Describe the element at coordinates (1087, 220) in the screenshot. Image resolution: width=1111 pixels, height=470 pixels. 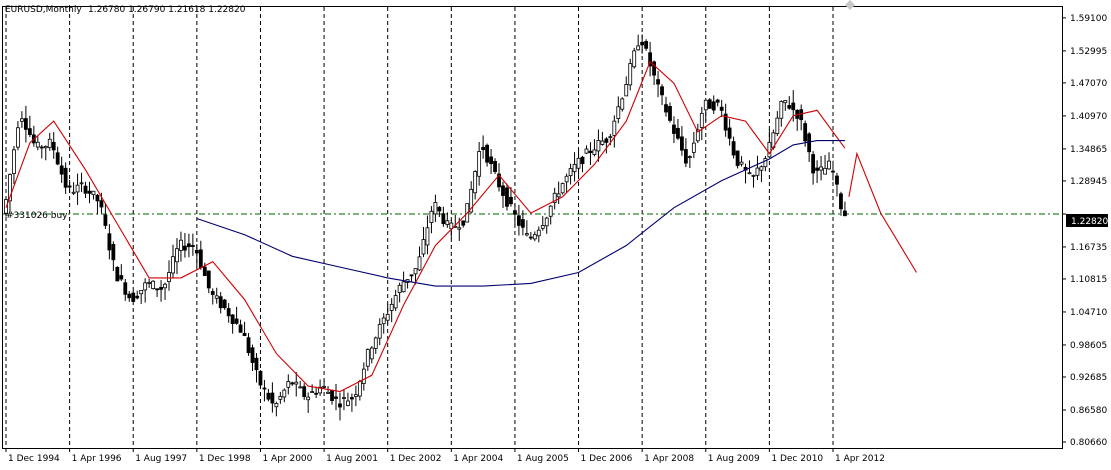
I see `current-price-badge` at that location.